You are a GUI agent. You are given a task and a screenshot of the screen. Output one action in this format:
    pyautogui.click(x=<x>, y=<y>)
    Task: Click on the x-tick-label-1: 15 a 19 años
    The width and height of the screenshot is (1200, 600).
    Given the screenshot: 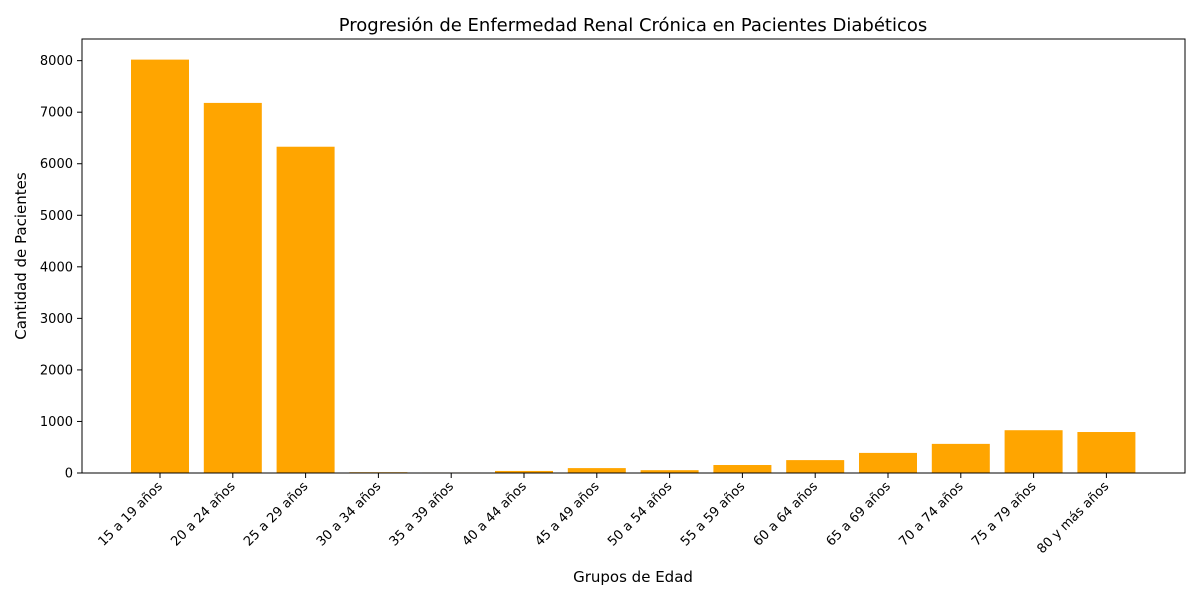 What is the action you would take?
    pyautogui.click(x=131, y=514)
    